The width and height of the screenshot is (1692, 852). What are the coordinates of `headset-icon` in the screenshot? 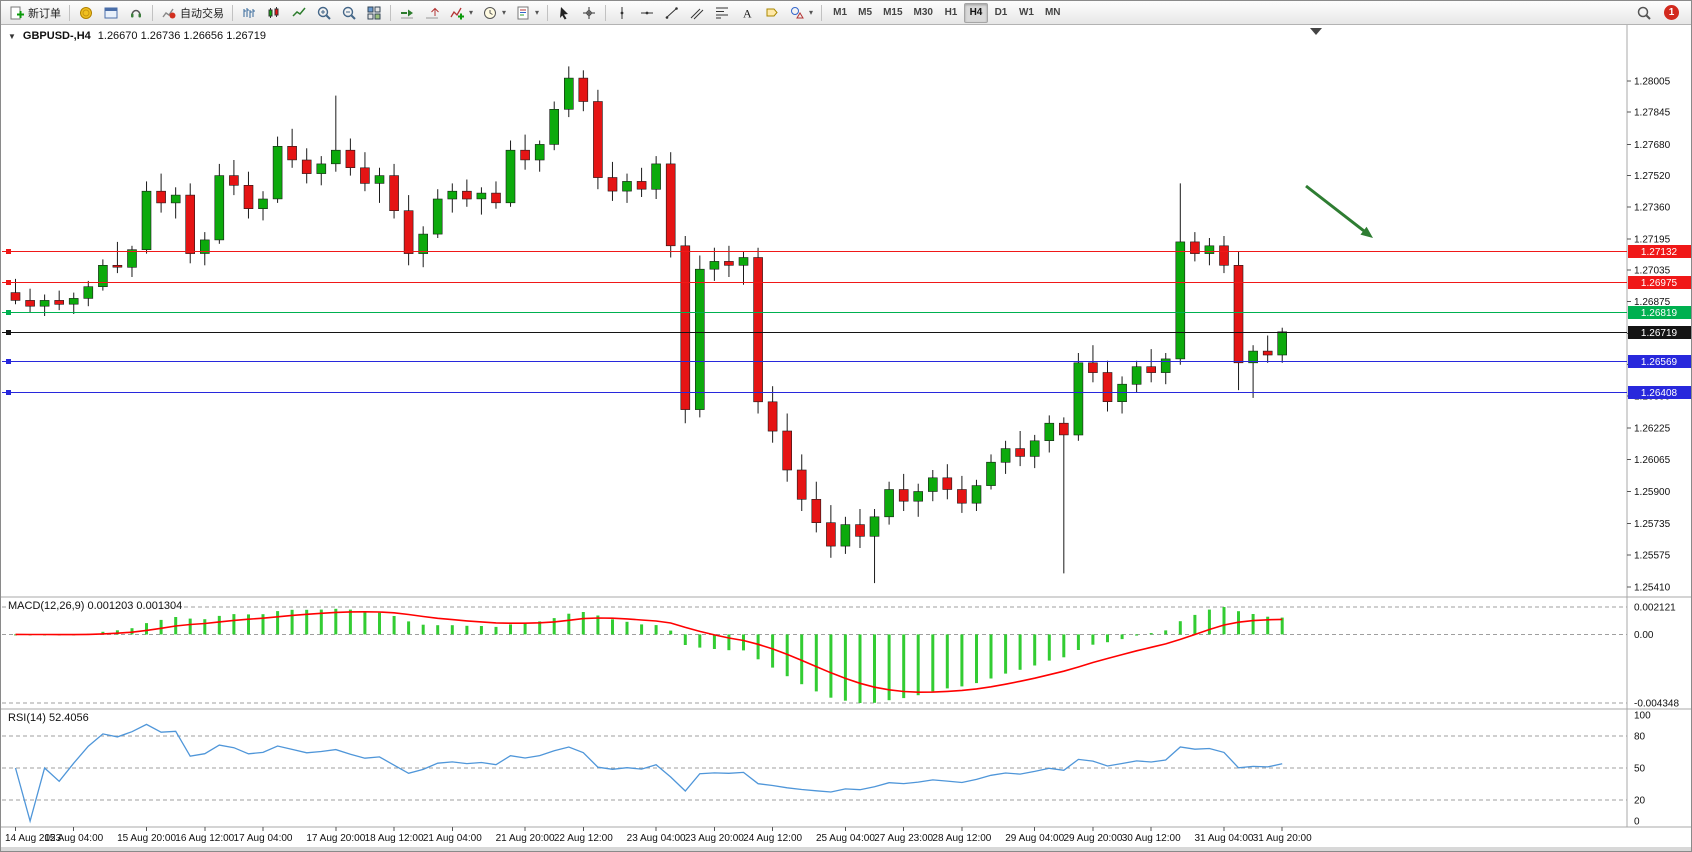 It's located at (136, 13).